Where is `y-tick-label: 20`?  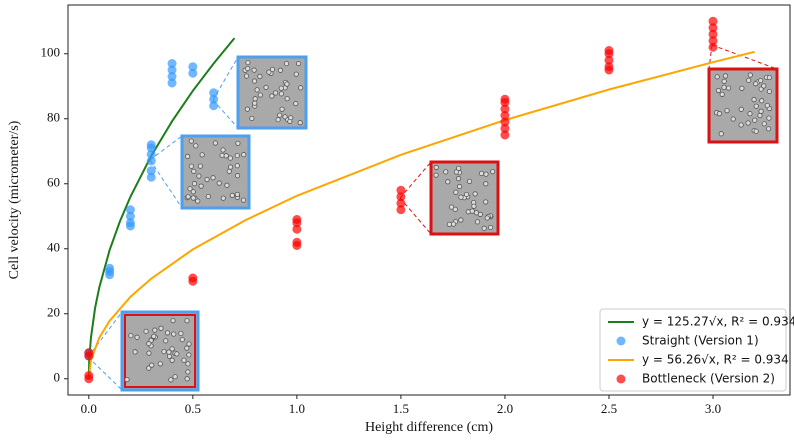 y-tick-label: 20 is located at coordinates (53, 312).